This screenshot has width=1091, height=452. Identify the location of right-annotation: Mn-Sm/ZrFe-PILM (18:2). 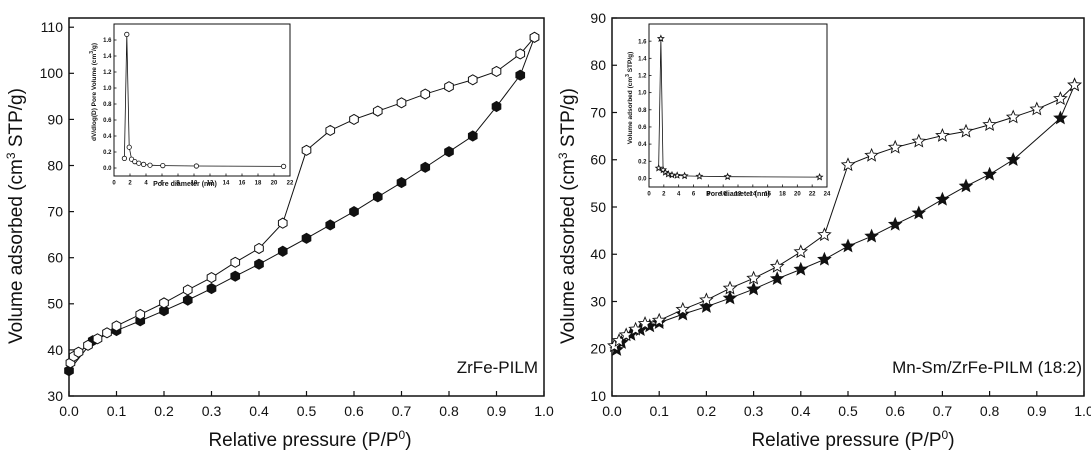
(987, 367).